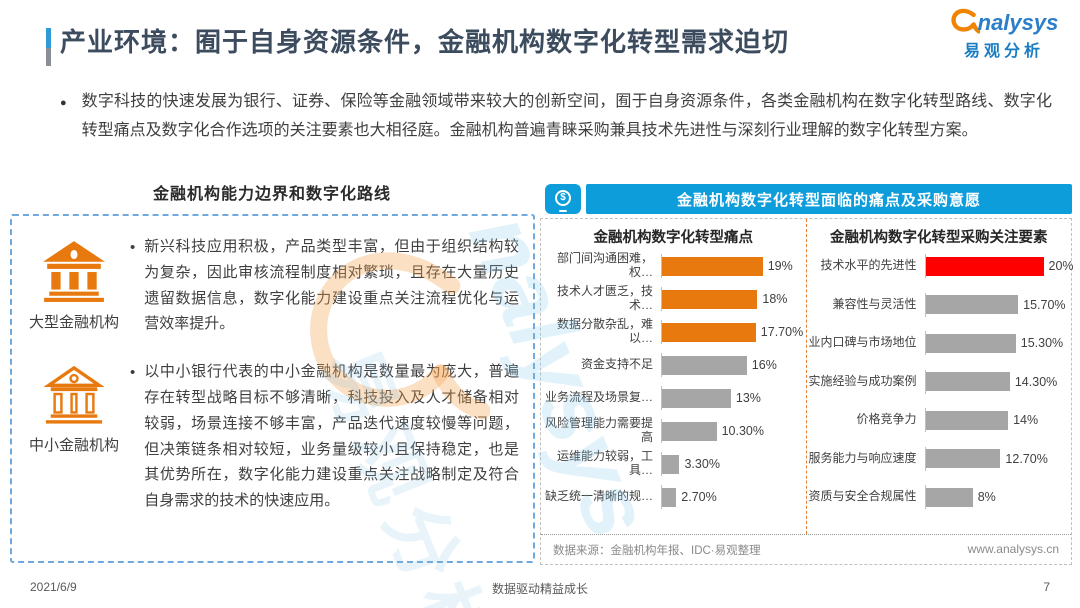  Describe the element at coordinates (886, 419) in the screenshot. I see `bar-category-label: 价格竞争力` at that location.